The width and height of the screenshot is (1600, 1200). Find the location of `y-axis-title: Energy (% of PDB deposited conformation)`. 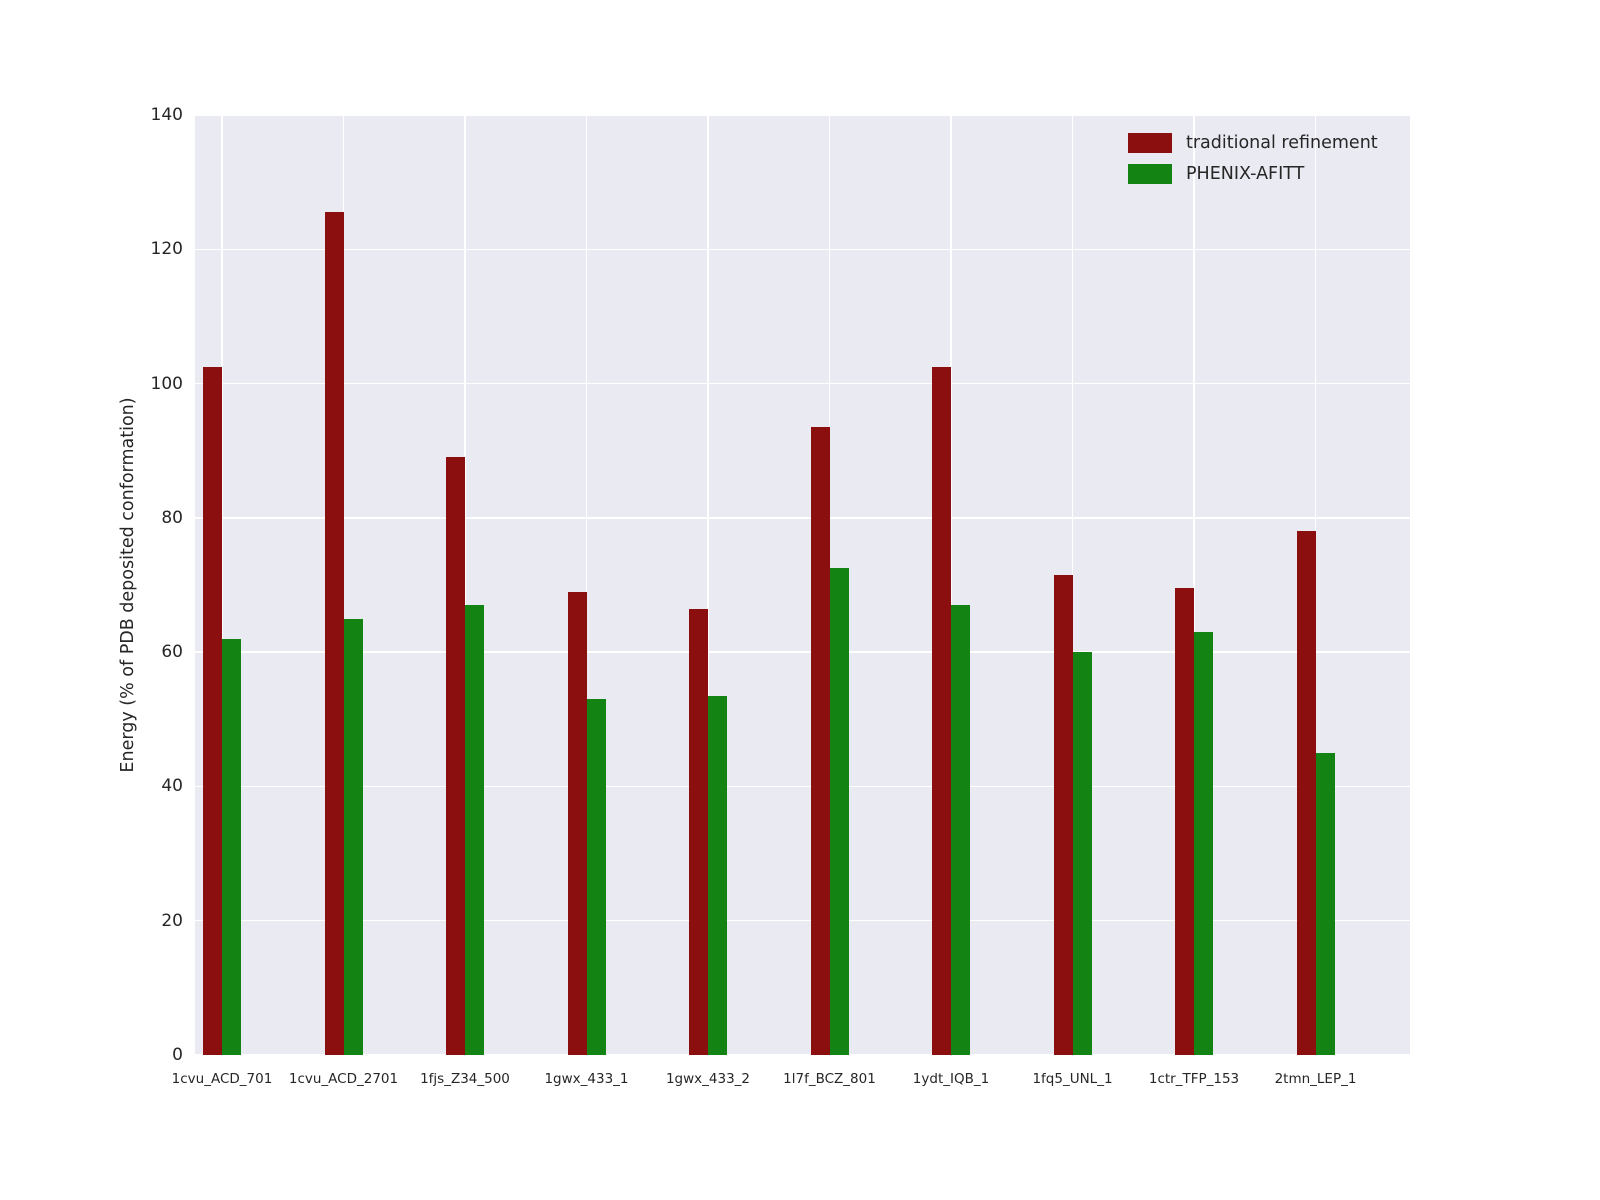

y-axis-title: Energy (% of PDB deposited conformation) is located at coordinates (128, 585).